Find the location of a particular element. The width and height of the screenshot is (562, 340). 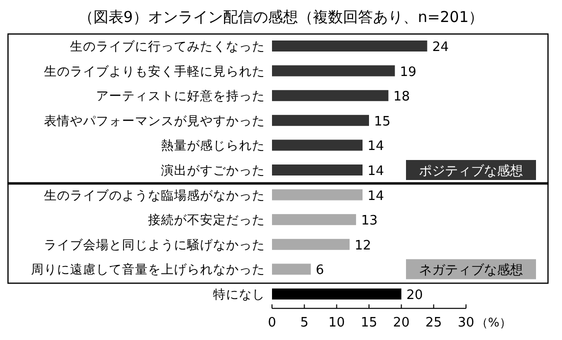

data-label: 18 is located at coordinates (401, 97).